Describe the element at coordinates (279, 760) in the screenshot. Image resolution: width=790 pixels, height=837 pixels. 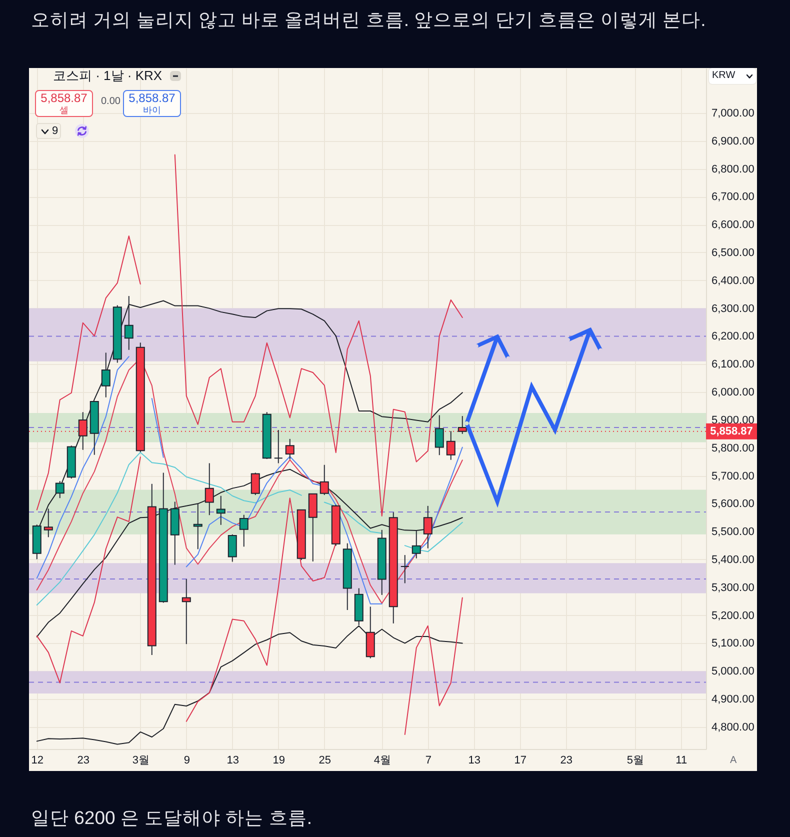
I see `x-tick-label: 19` at that location.